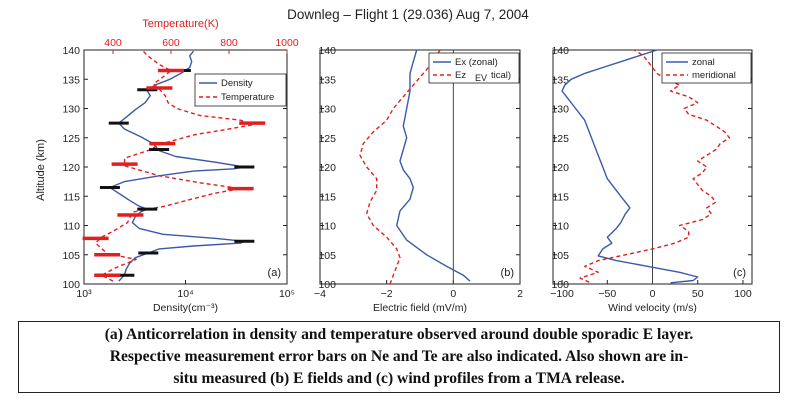 The image size is (800, 400). Describe the element at coordinates (743, 294) in the screenshot. I see `x-tick-label: 100` at that location.